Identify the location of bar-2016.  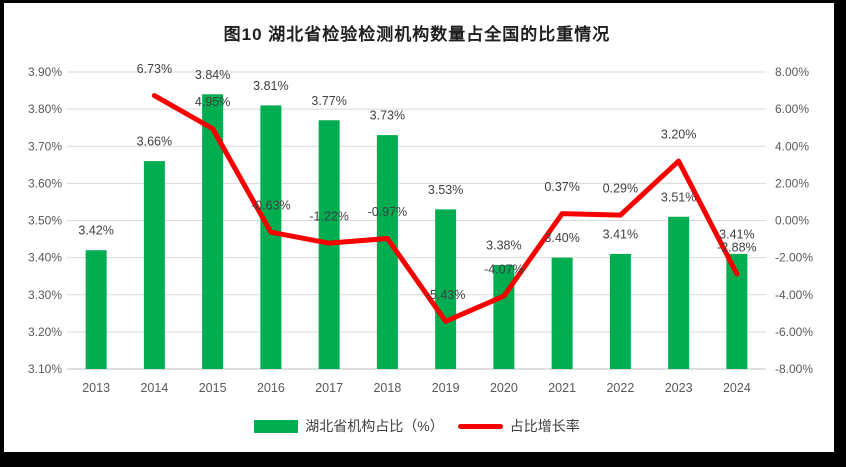
(271, 237).